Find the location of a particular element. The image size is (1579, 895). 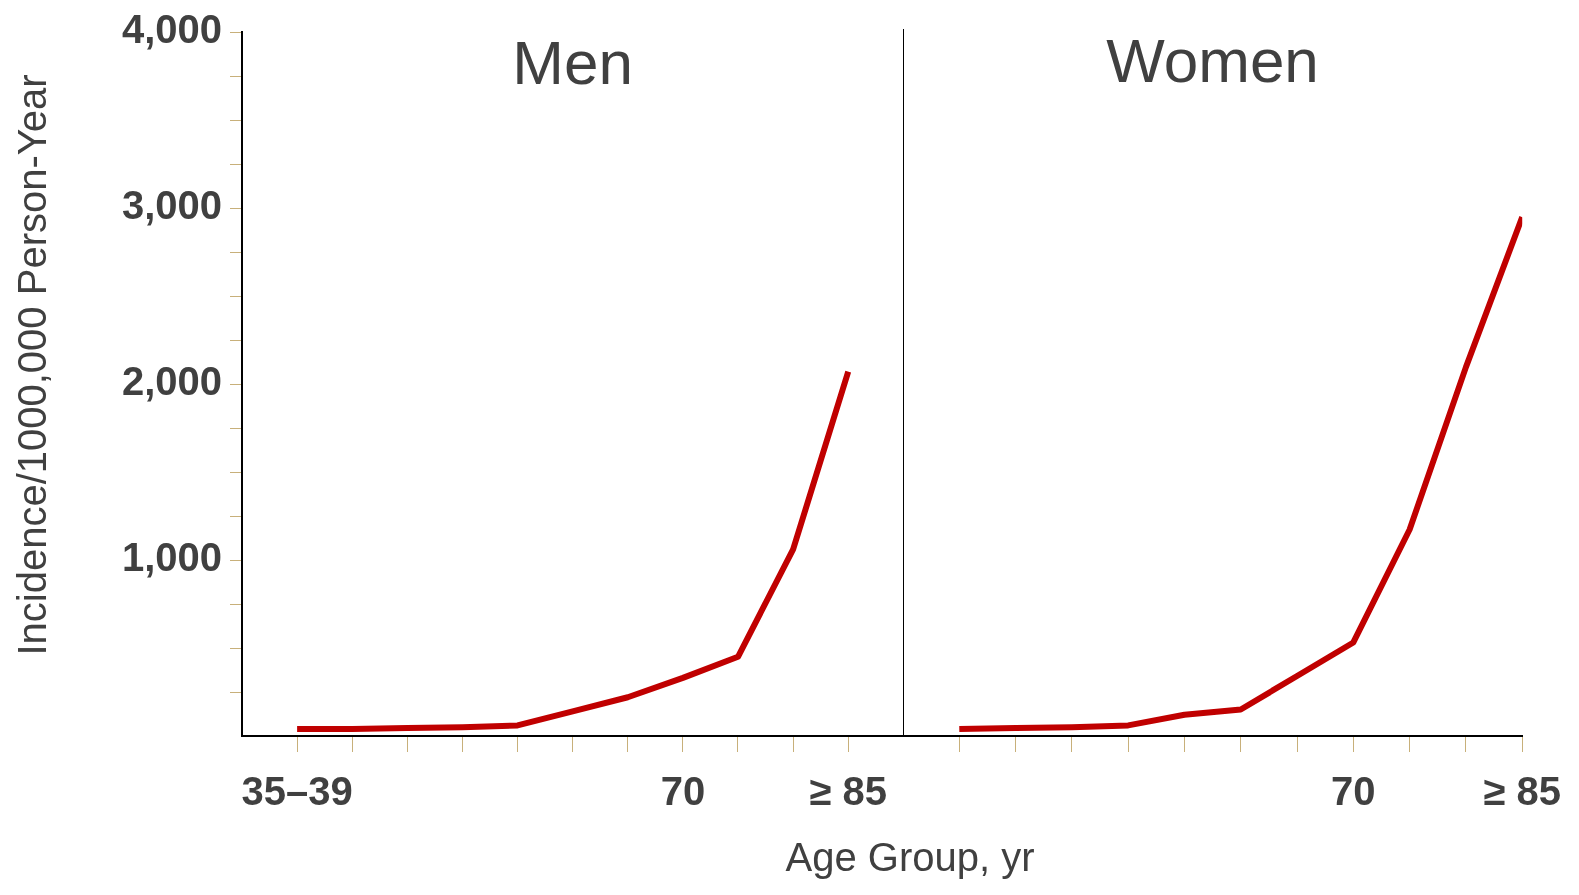

y-tick-label: 3,000 is located at coordinates (171, 205).